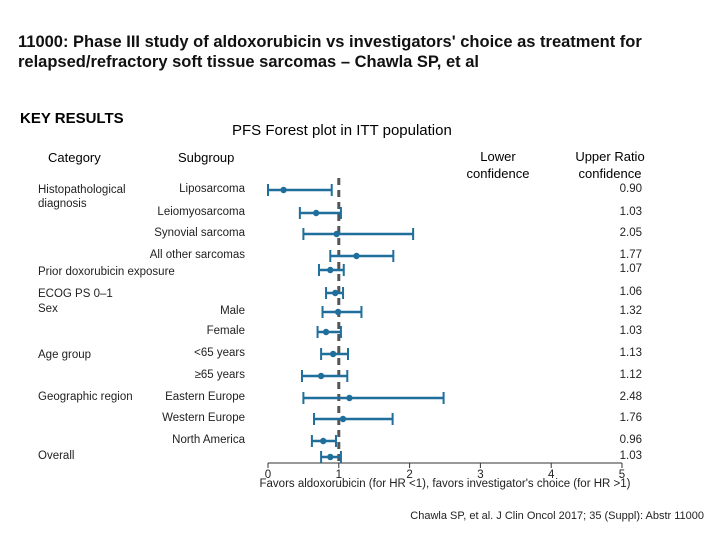  I want to click on header-subgroup: Subgroup, so click(206, 157).